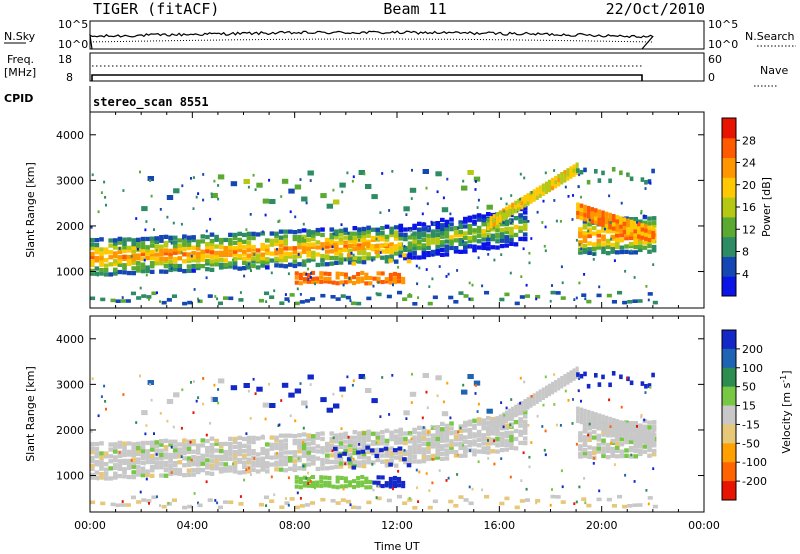 The width and height of the screenshot is (800, 554). Describe the element at coordinates (70, 339) in the screenshot. I see `y-tick-label: 4000` at that location.